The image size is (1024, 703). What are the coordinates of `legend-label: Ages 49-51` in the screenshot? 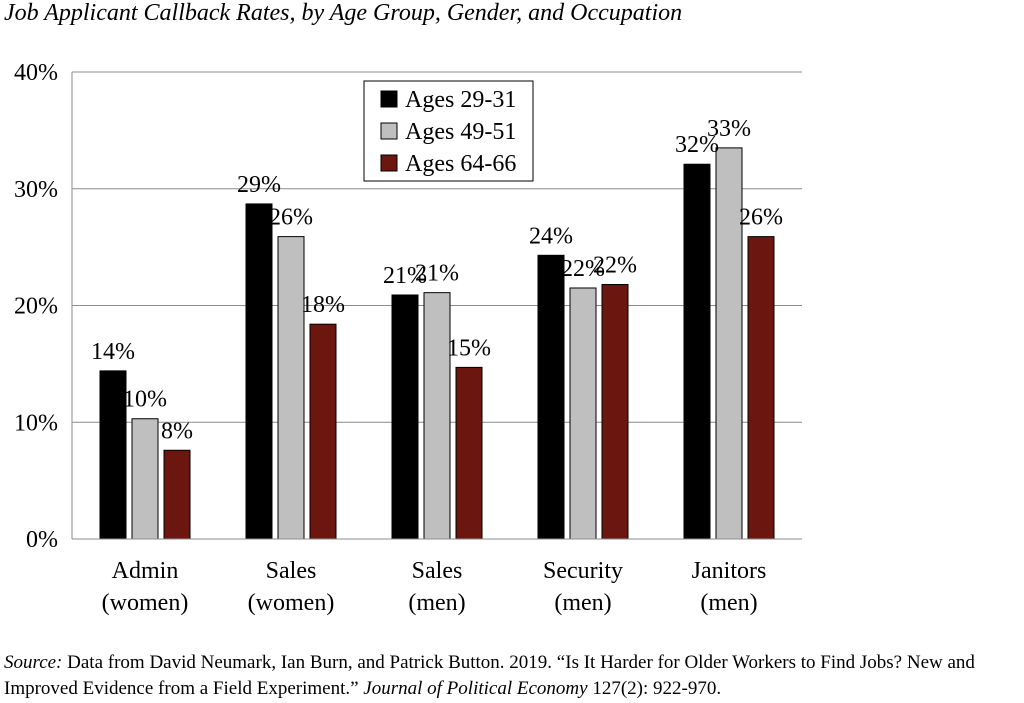 It's located at (460, 132).